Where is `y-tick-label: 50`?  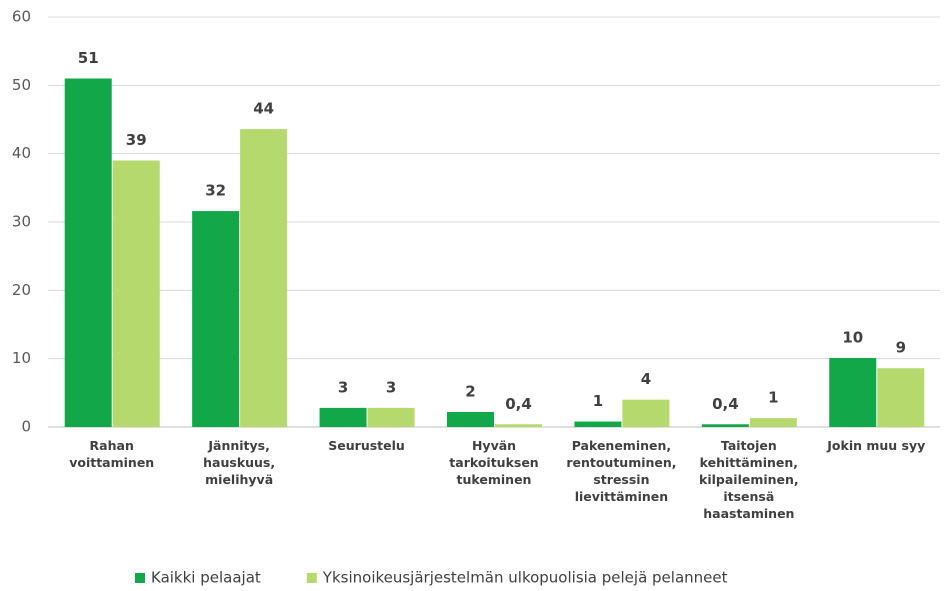 y-tick-label: 50 is located at coordinates (21, 85).